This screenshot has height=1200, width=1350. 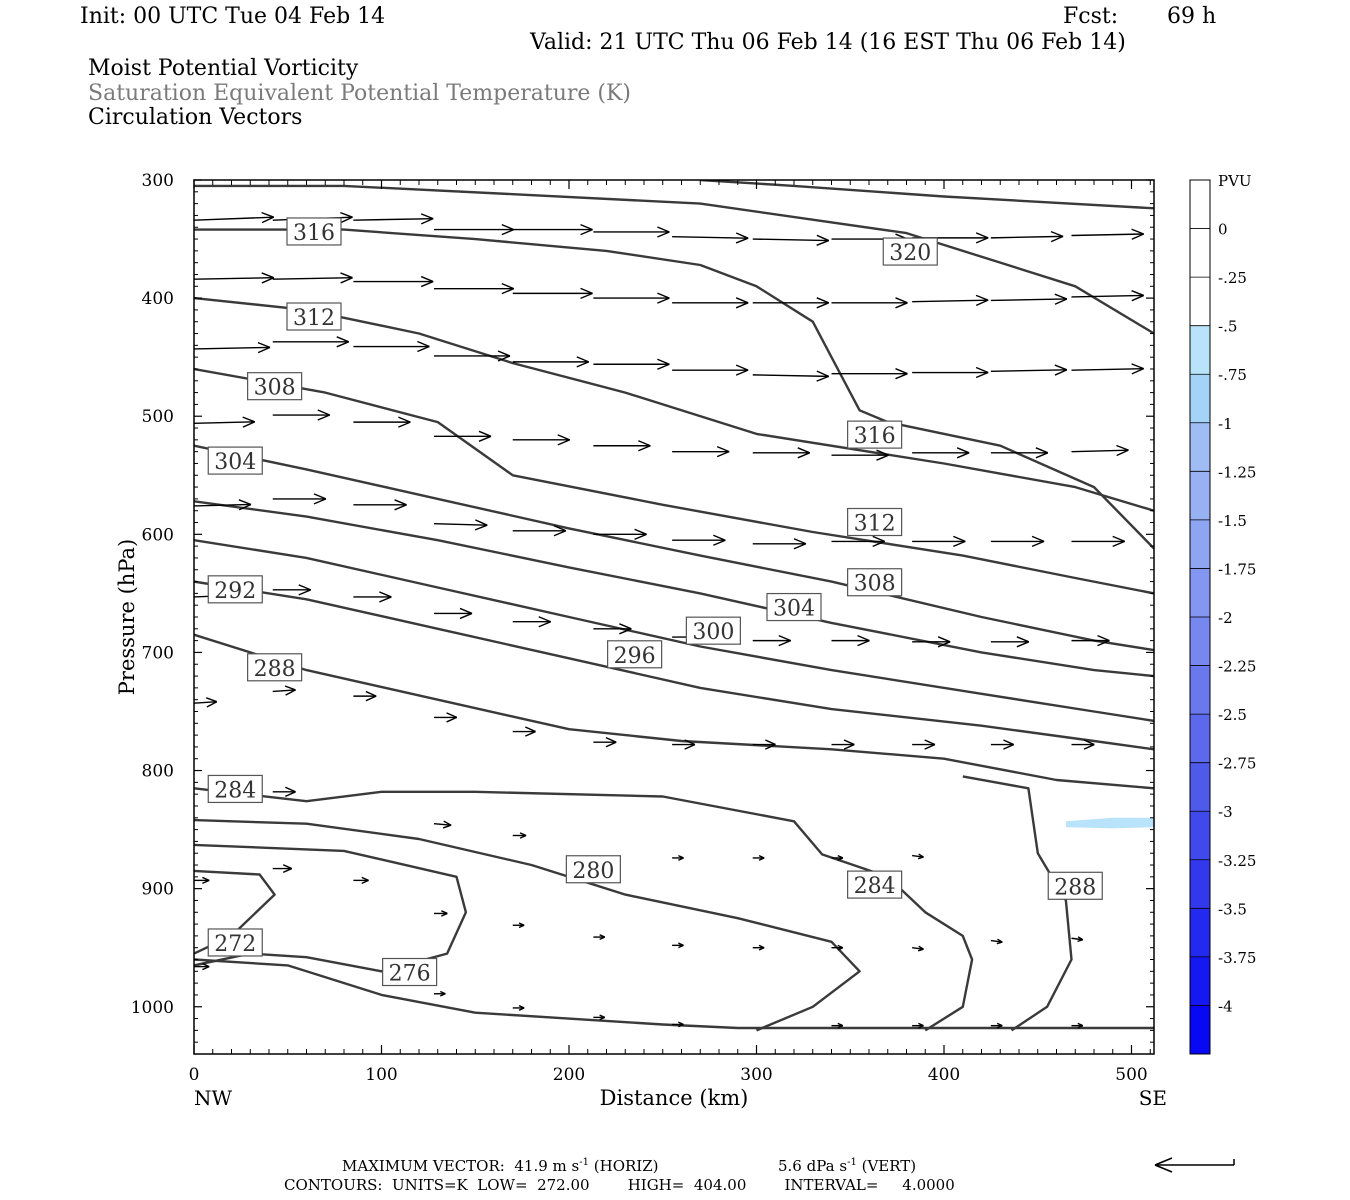 What do you see at coordinates (944, 1075) in the screenshot?
I see `x-tick-label-400: 400` at bounding box center [944, 1075].